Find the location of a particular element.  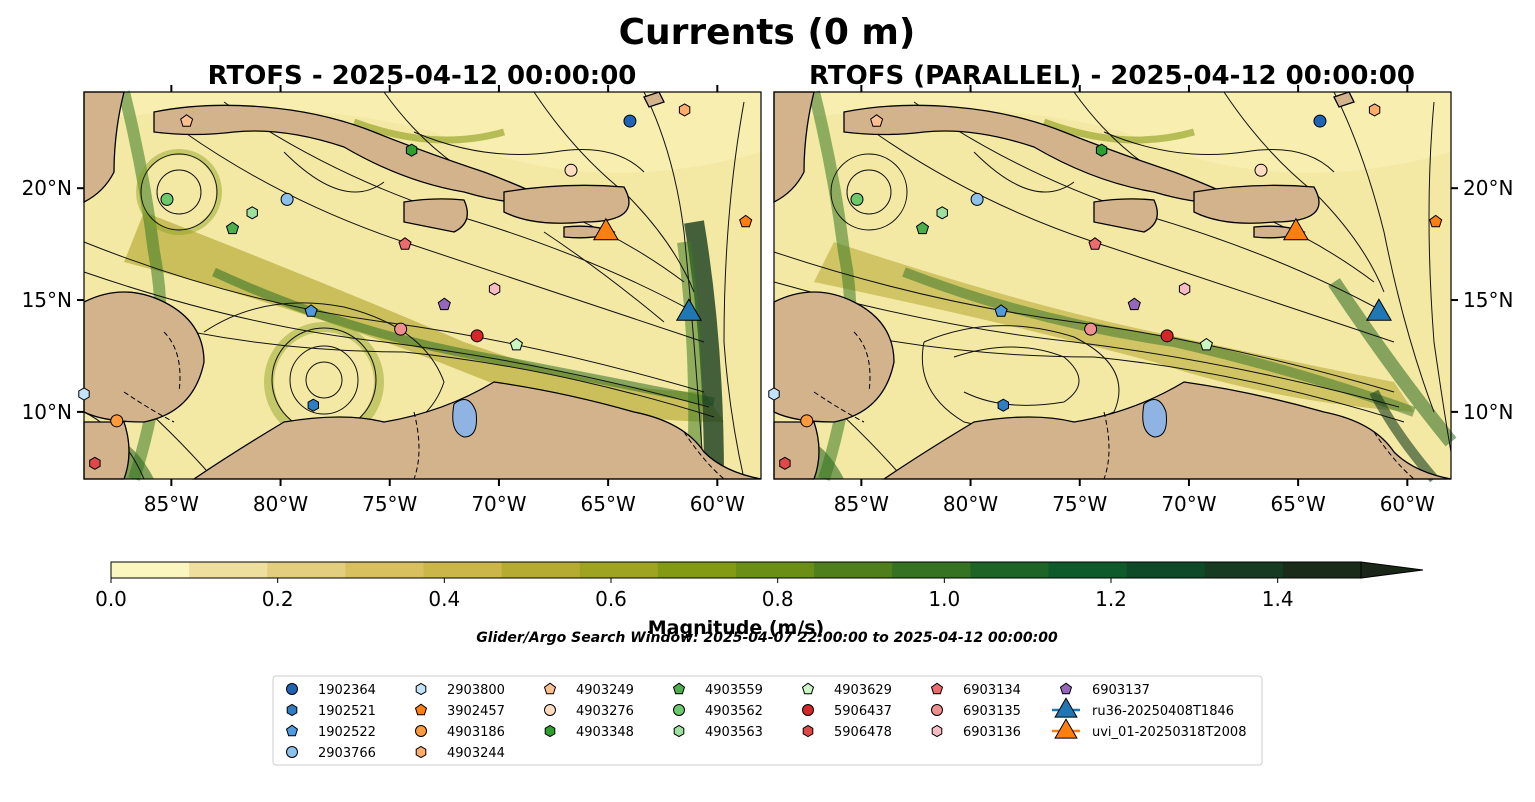

legend-label: 3902457 is located at coordinates (476, 711).